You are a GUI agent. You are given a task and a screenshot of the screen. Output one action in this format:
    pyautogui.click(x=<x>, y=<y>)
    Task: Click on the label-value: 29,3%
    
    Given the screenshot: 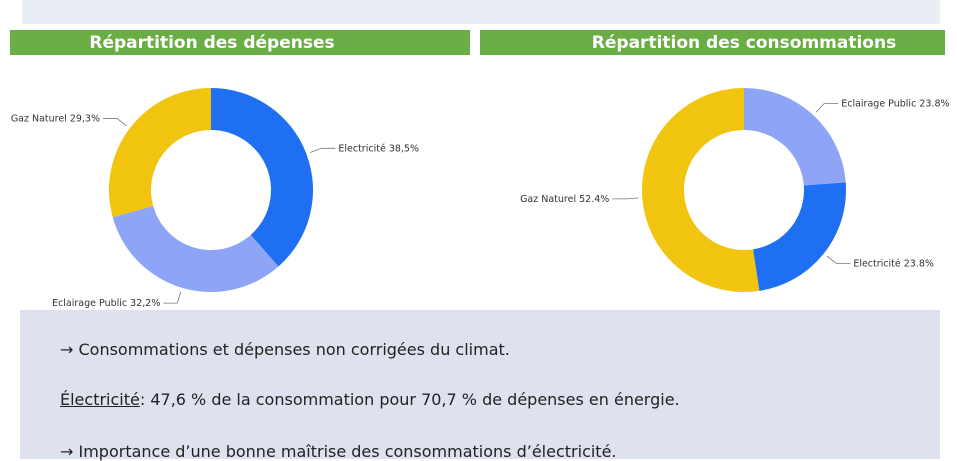 What is the action you would take?
    pyautogui.click(x=85, y=118)
    